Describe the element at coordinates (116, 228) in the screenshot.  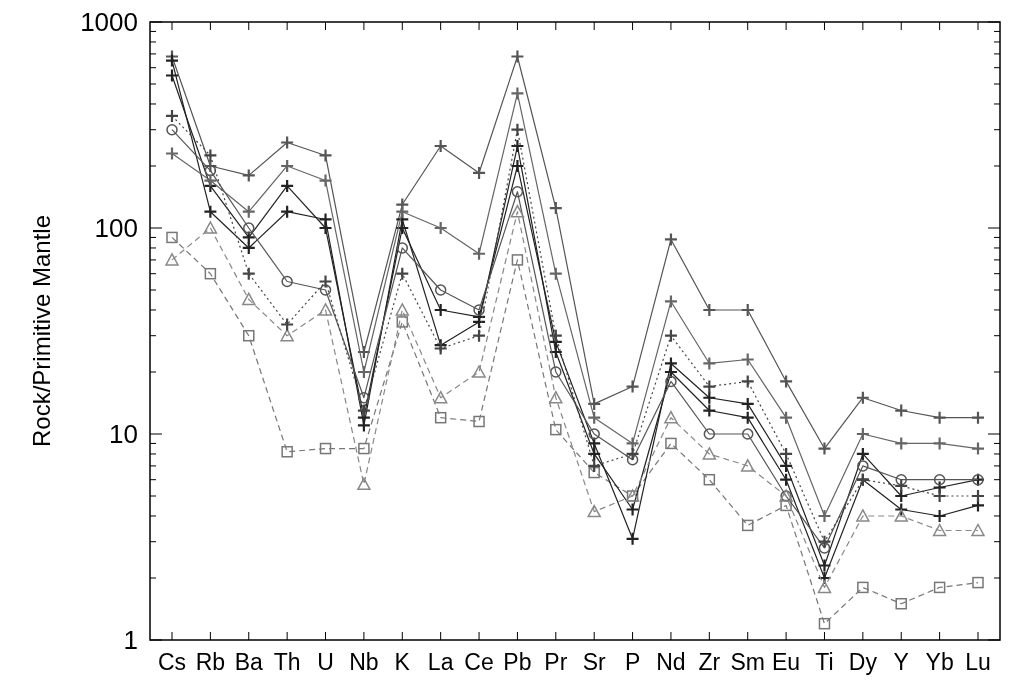
I see `y-tick-label: 100` at that location.